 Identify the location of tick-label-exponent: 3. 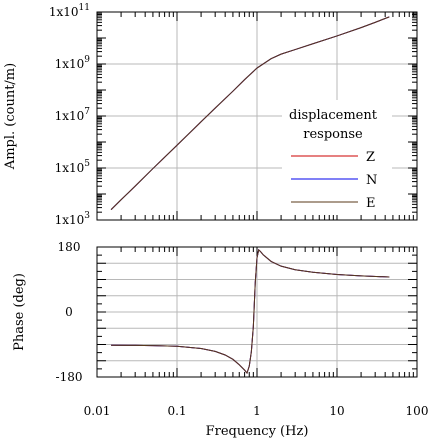
(87, 216).